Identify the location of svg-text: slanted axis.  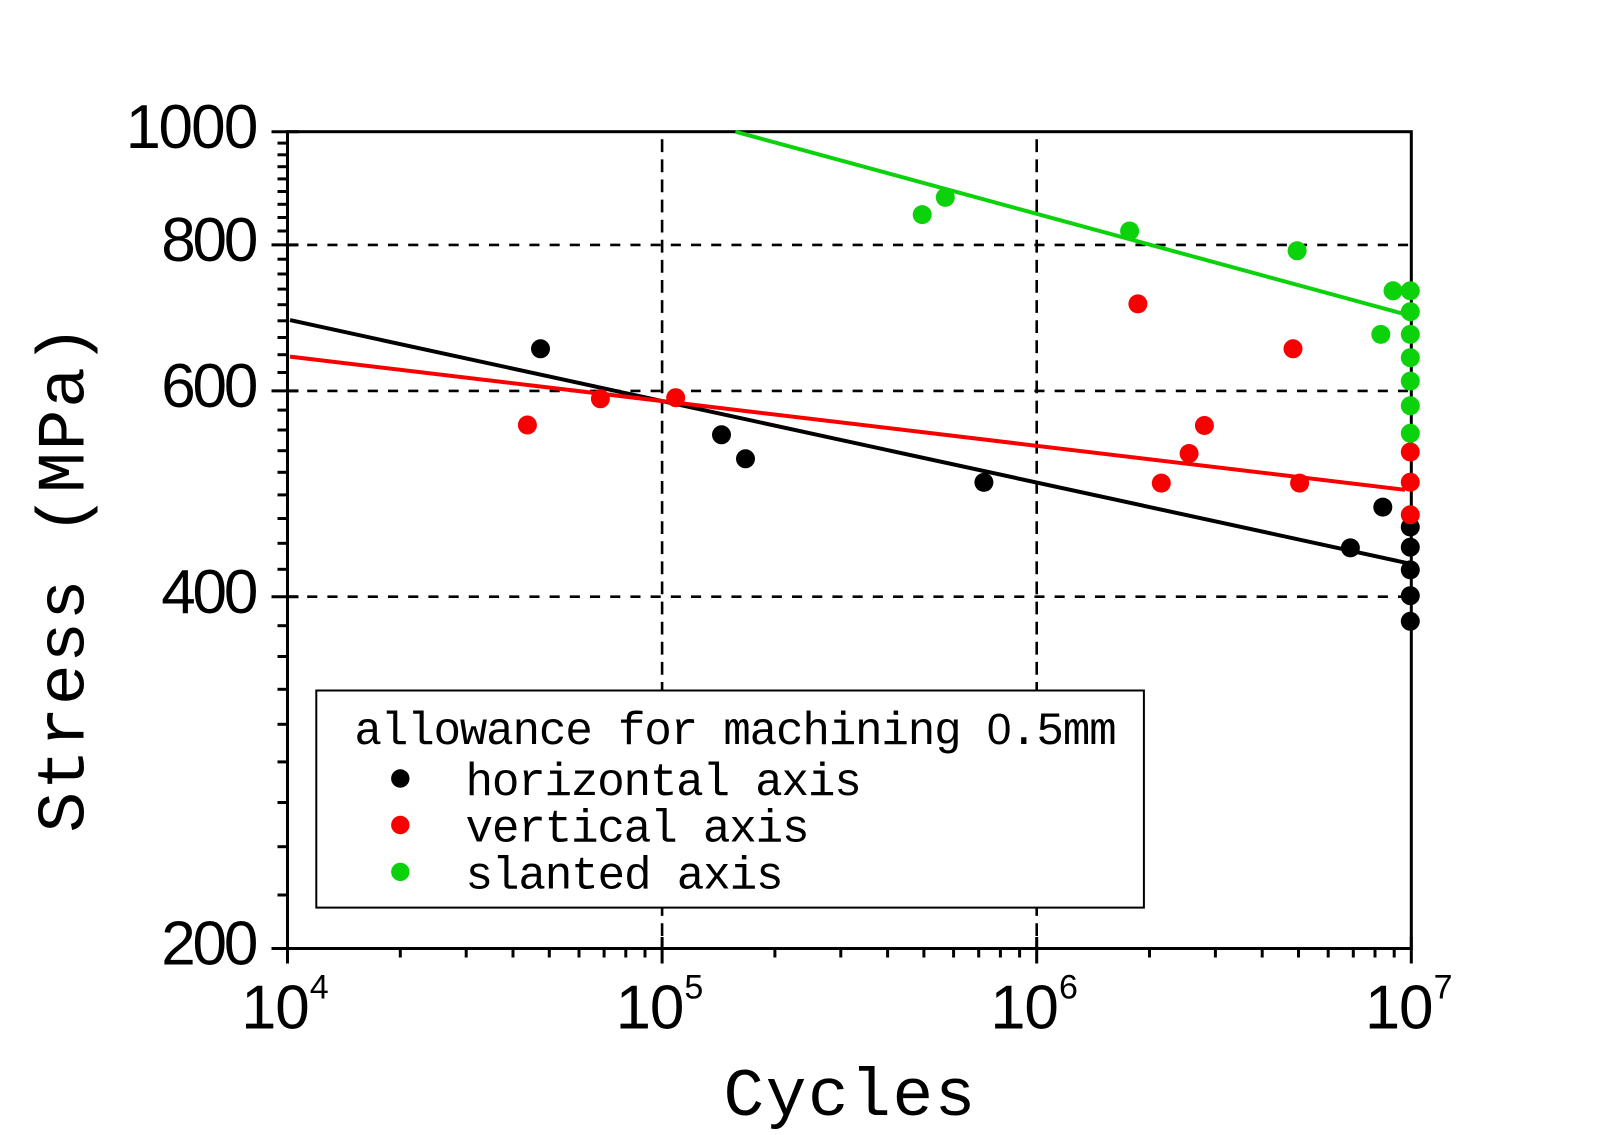
(625, 876).